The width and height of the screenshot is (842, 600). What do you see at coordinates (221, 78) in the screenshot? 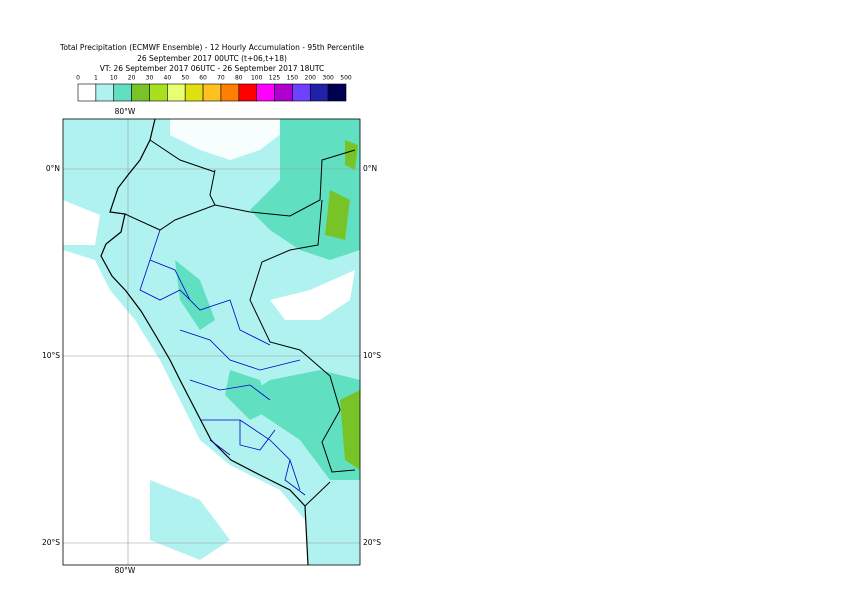
I see `legend-label: 70` at bounding box center [221, 78].